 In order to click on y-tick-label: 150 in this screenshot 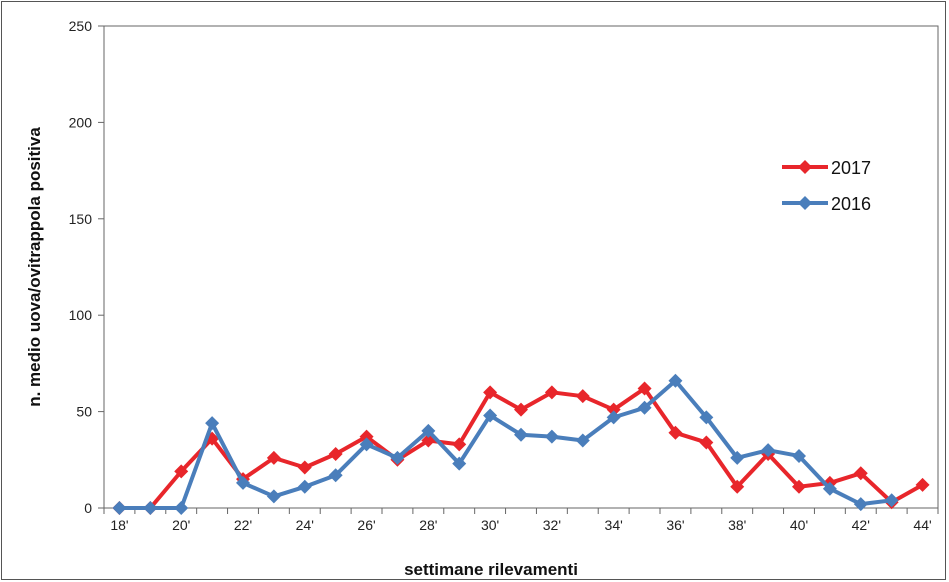, I will do `click(81, 219)`.